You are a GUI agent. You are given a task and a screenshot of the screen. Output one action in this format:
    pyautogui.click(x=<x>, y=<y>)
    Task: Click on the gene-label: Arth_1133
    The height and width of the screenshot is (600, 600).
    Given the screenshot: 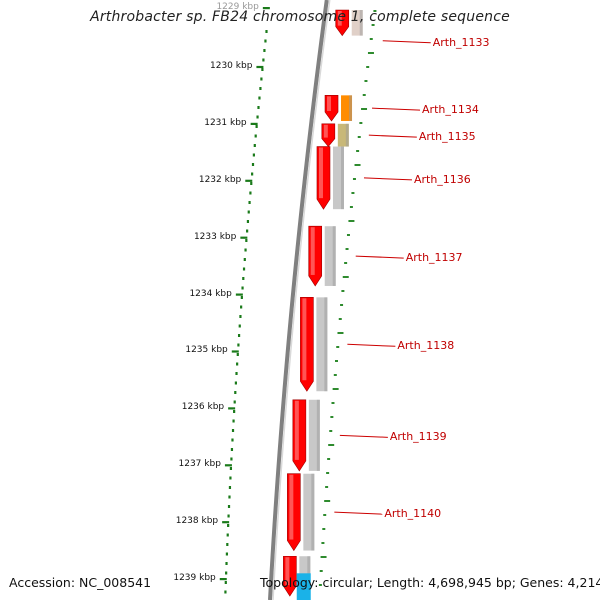 What is the action you would take?
    pyautogui.click(x=461, y=42)
    